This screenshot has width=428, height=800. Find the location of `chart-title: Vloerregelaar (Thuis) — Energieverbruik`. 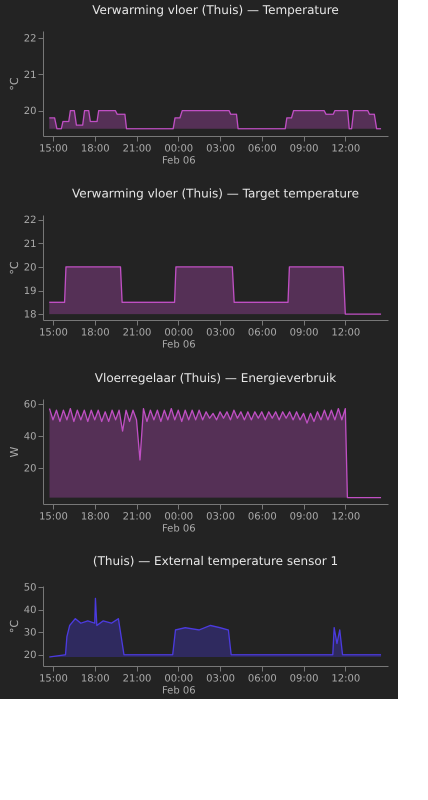

chart-title: Vloerregelaar (Thuis) — Energieverbruik is located at coordinates (215, 377).